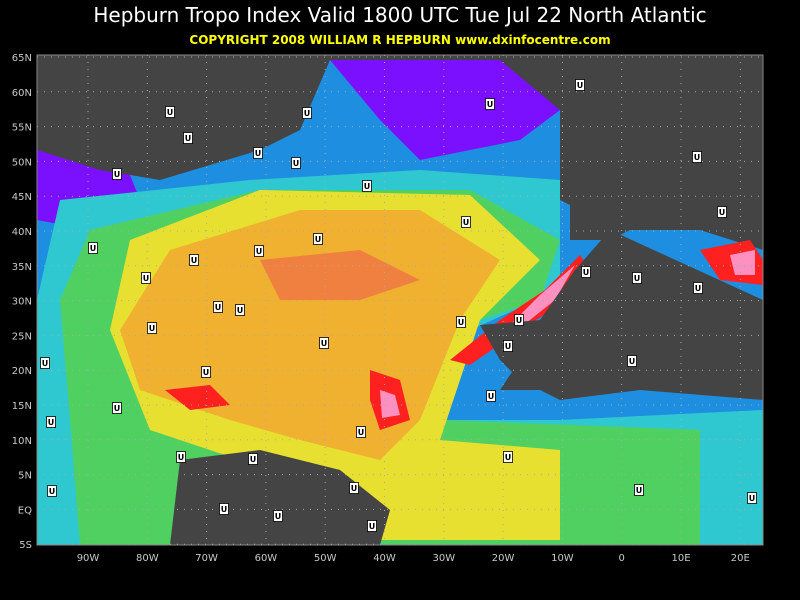 Image resolution: width=800 pixels, height=600 pixels. What do you see at coordinates (22, 58) in the screenshot?
I see `lat-label: 65N` at bounding box center [22, 58].